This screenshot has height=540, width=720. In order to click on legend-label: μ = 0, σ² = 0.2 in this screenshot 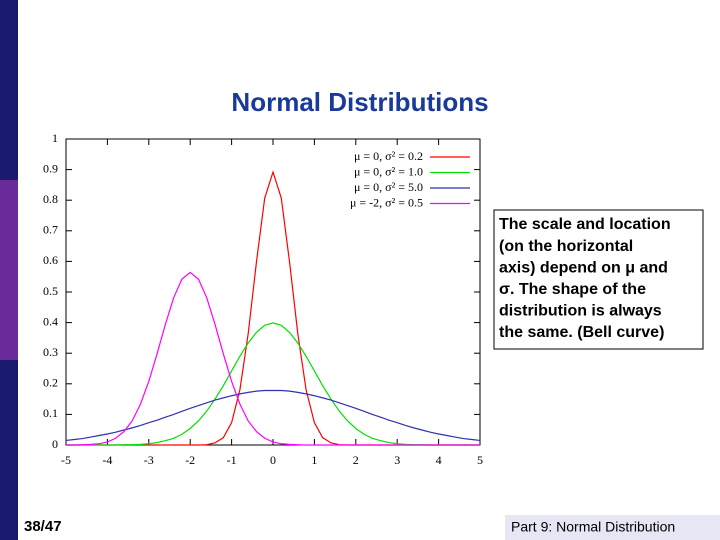, I will do `click(388, 156)`.